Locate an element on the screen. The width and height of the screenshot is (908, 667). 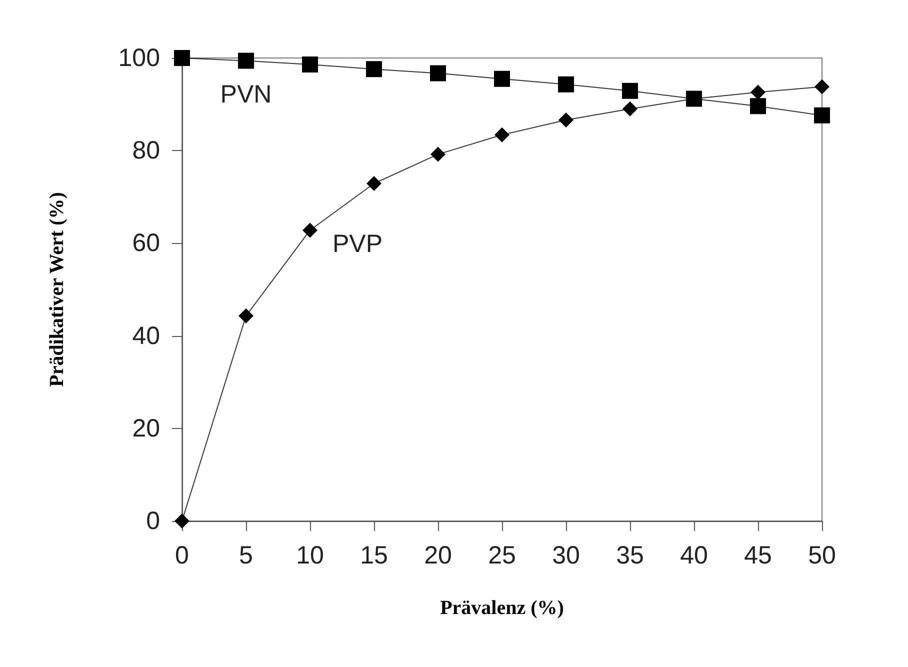
x-axis-title: Prävalenz (%) is located at coordinates (502, 608).